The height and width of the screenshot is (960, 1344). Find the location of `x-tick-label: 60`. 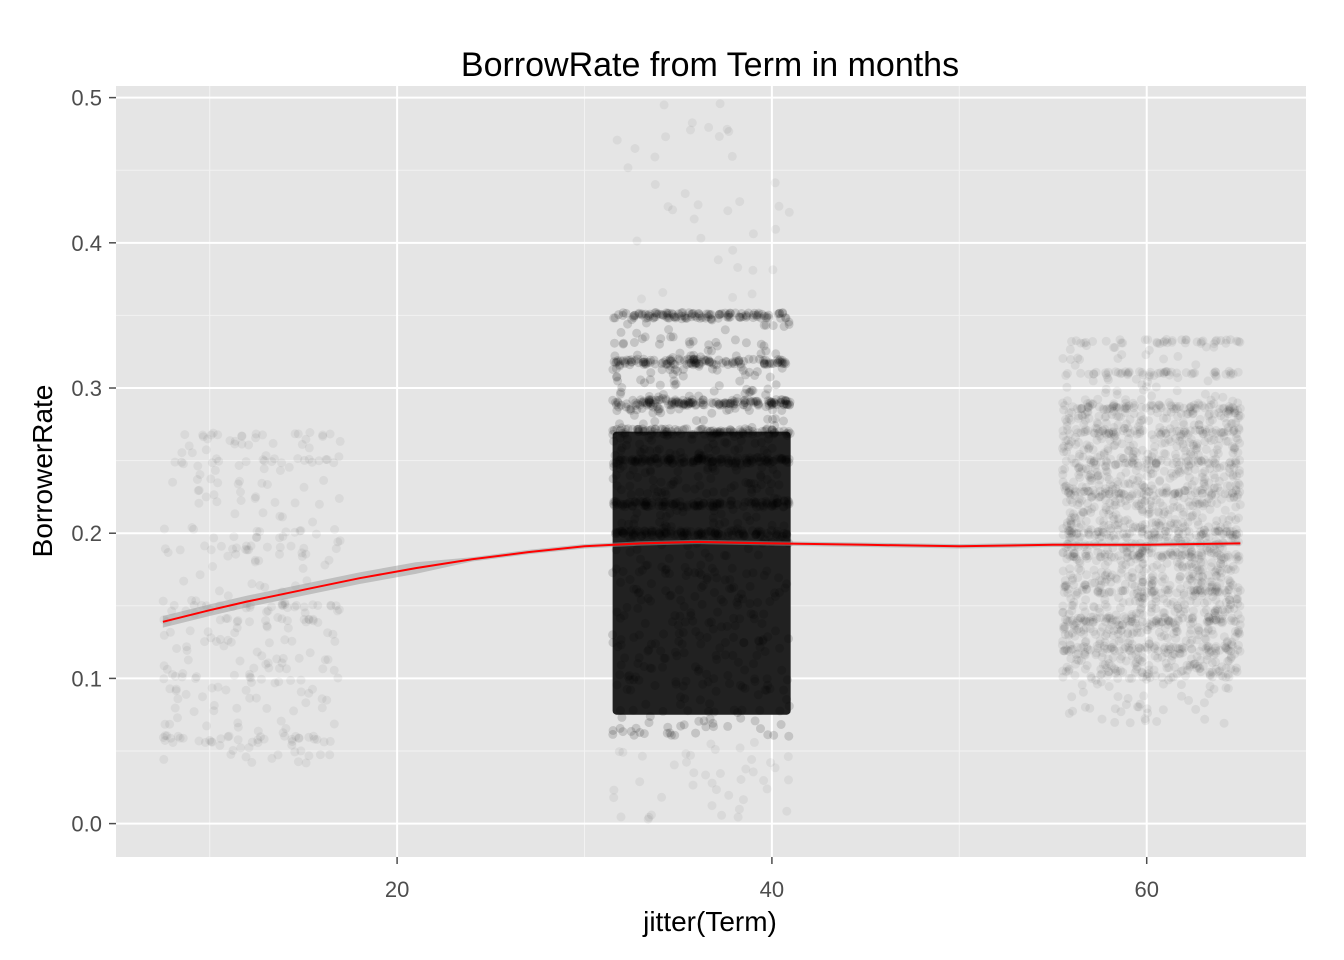

x-tick-label: 60 is located at coordinates (1146, 889).